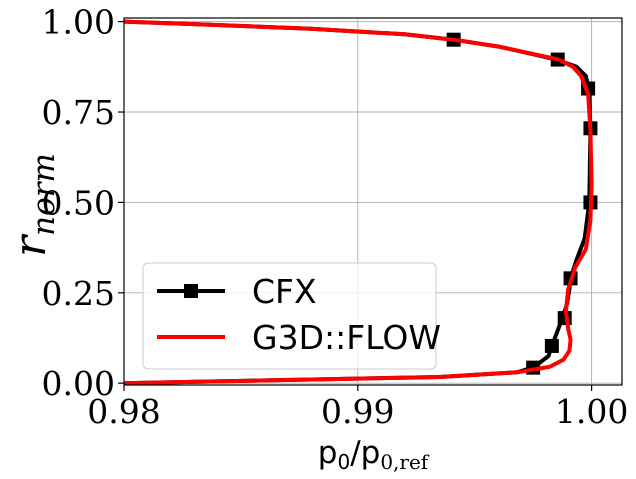 Image resolution: width=636 pixels, height=479 pixels. Describe the element at coordinates (123, 411) in the screenshot. I see `x-tick-label: 0.98` at that location.